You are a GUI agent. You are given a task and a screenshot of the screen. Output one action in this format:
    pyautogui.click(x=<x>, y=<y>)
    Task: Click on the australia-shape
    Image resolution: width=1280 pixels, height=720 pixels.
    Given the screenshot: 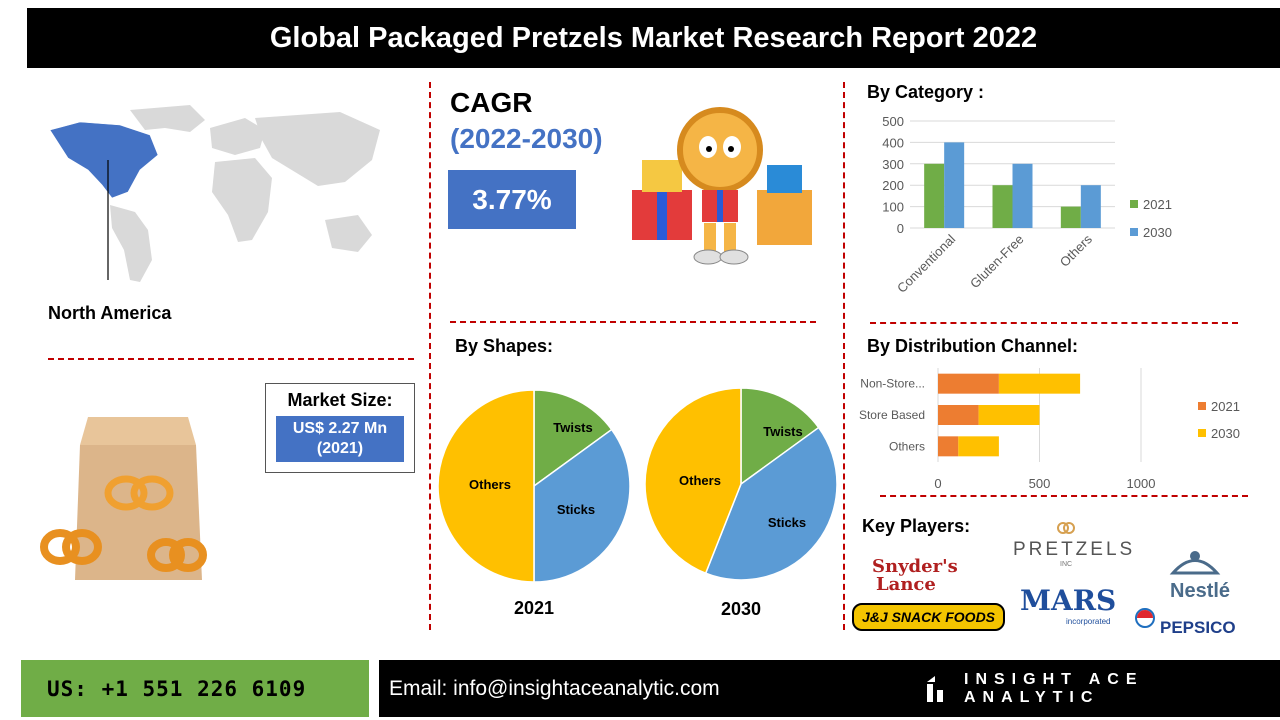 What is the action you would take?
    pyautogui.click(x=348, y=233)
    